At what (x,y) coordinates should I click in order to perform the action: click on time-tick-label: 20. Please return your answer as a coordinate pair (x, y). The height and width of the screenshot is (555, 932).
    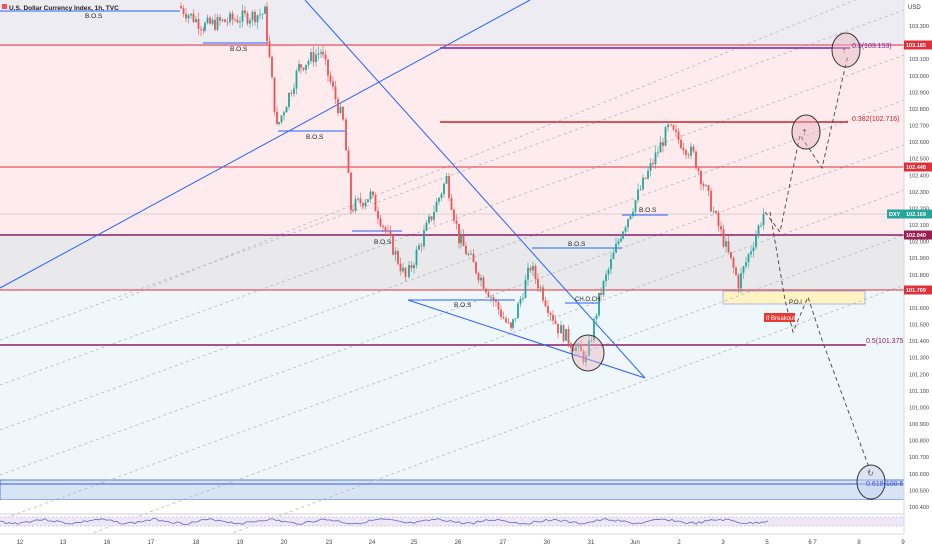
    Looking at the image, I should click on (284, 543).